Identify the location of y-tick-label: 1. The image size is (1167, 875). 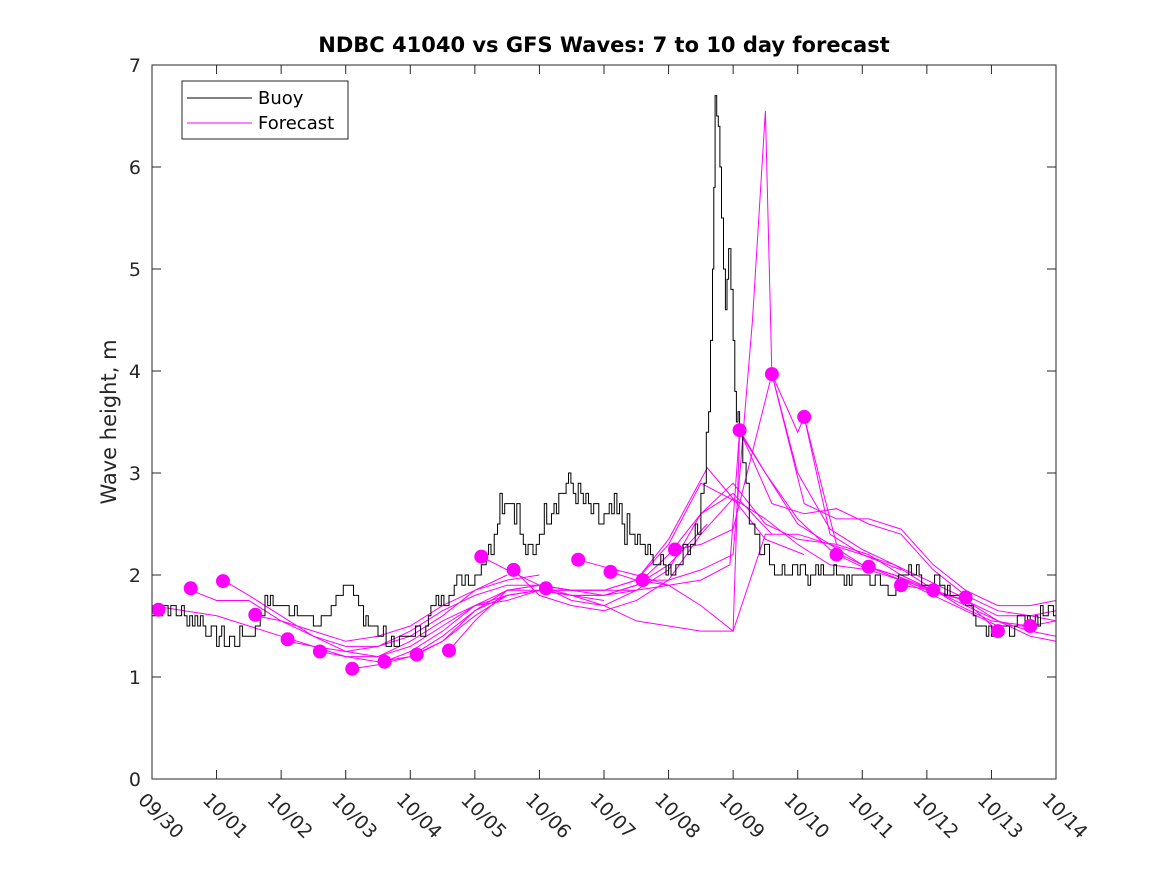
(135, 678).